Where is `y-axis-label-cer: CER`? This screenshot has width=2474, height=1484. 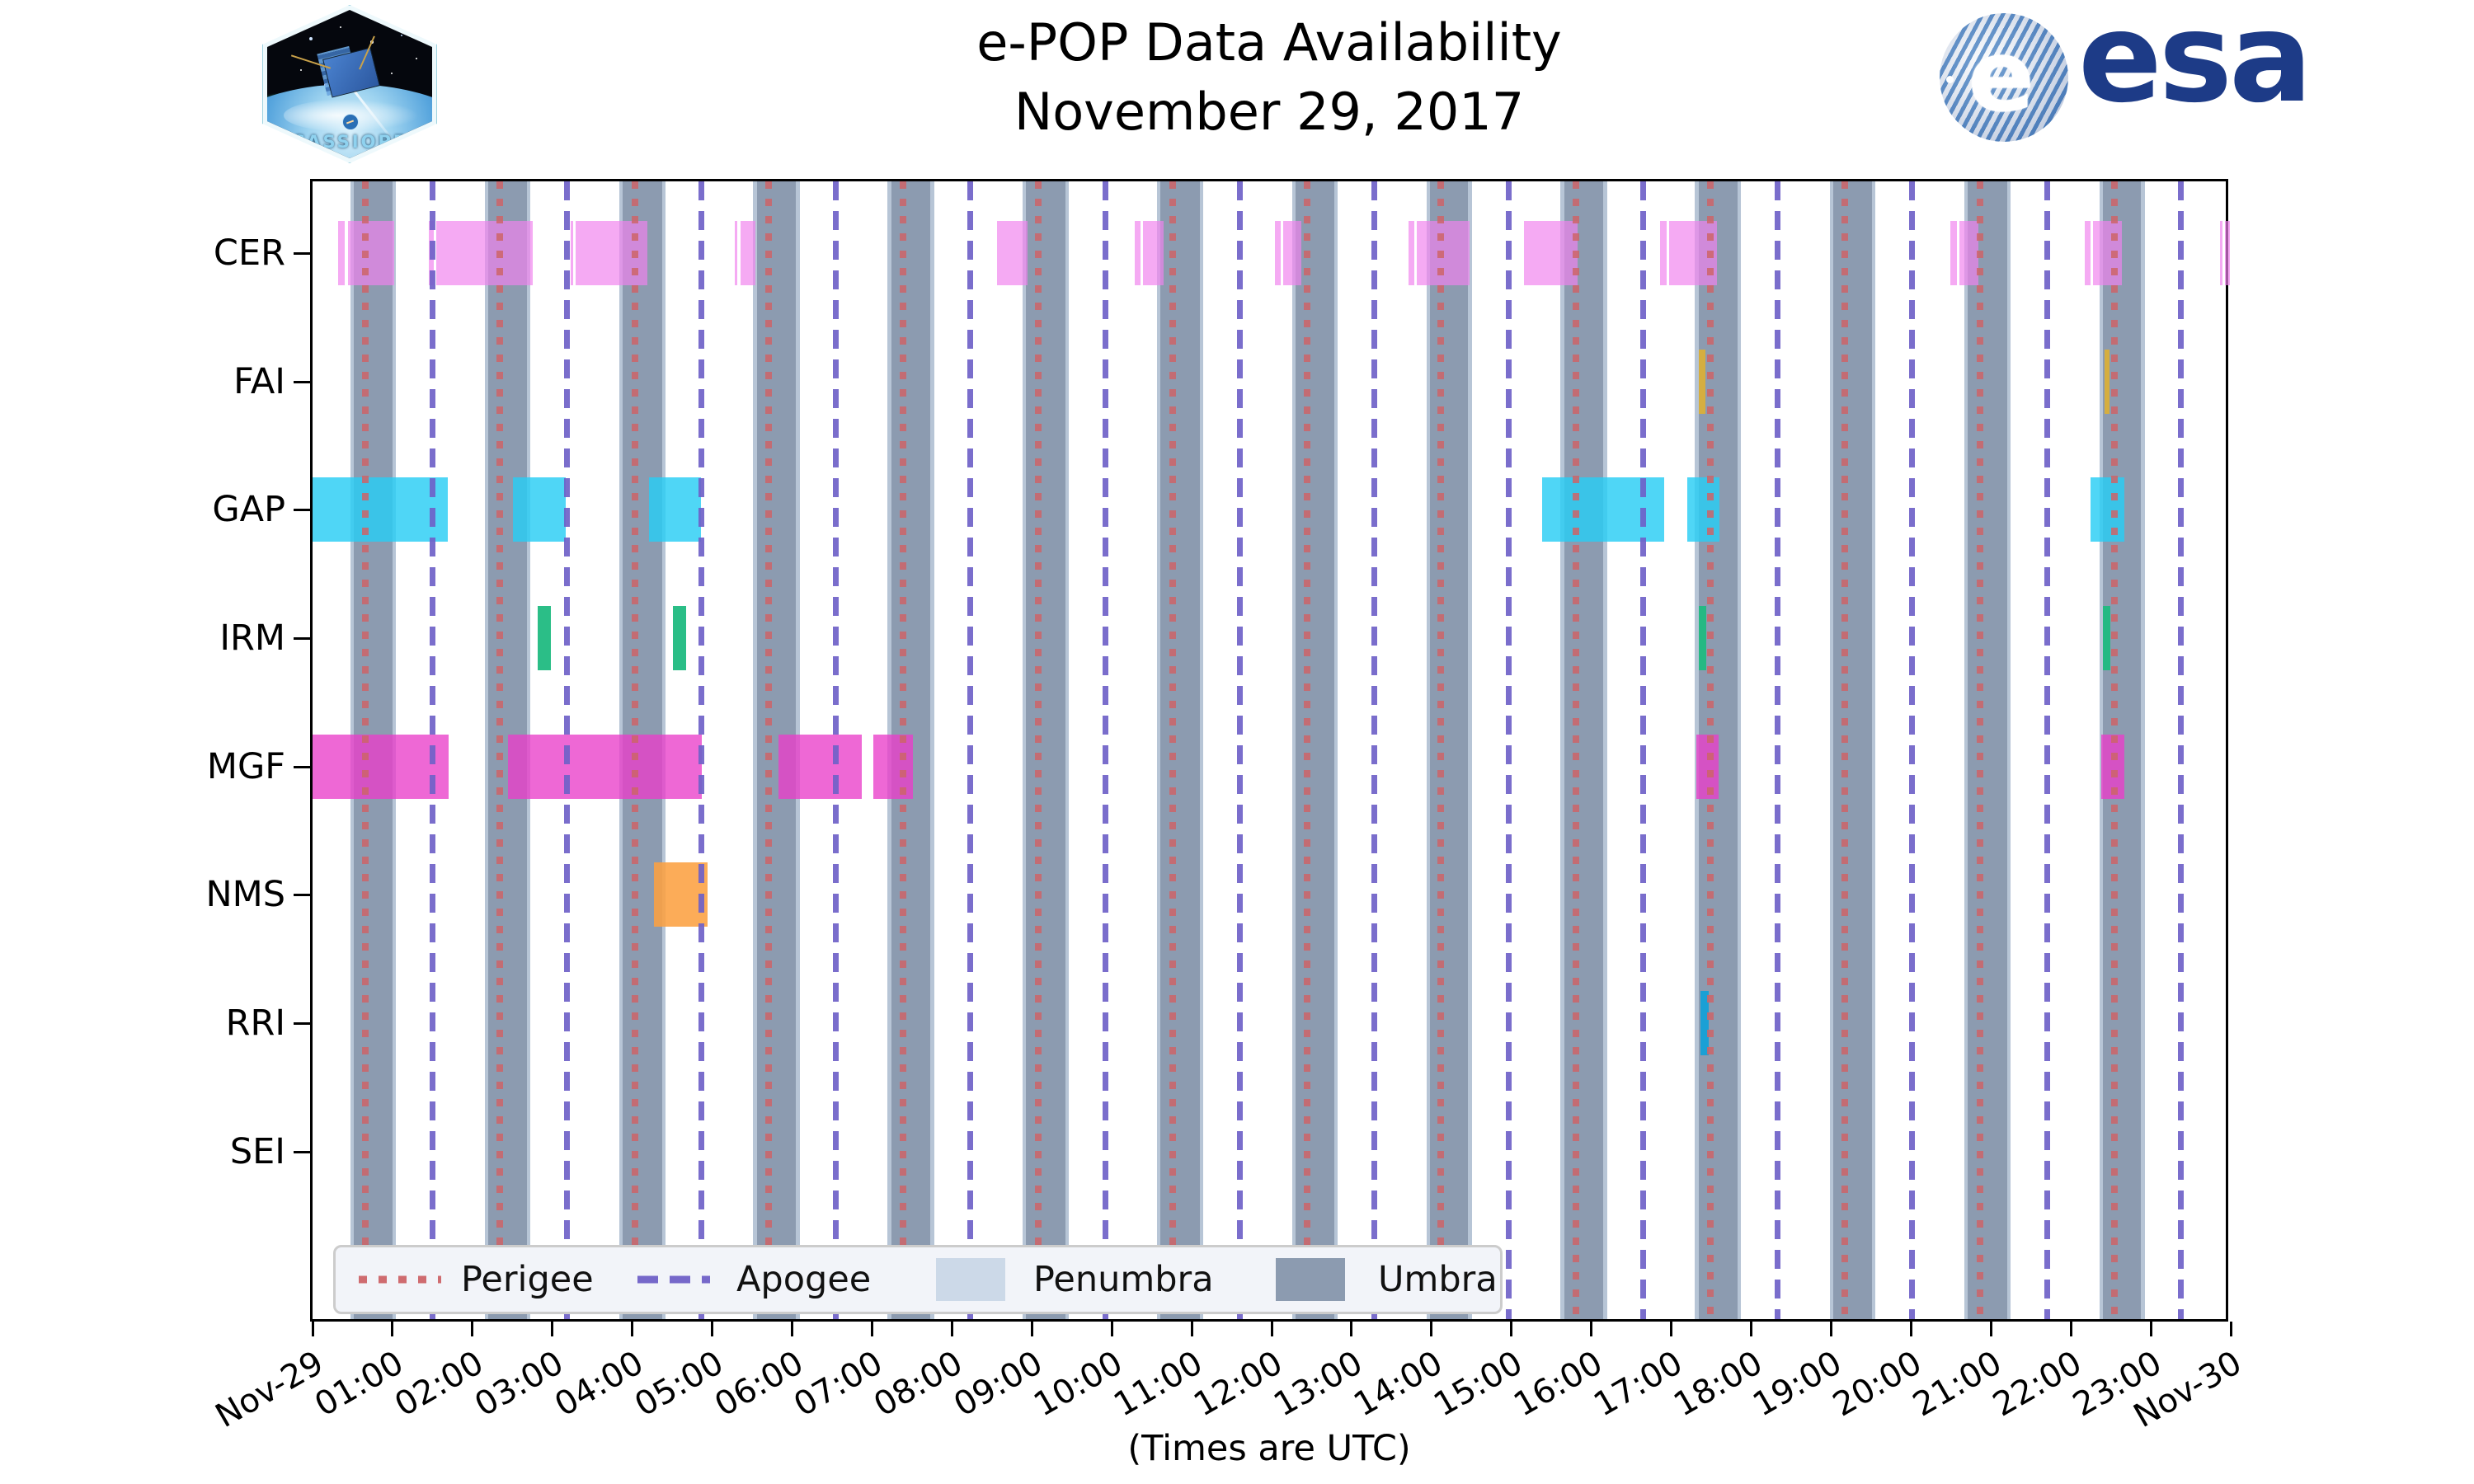
y-axis-label-cer: CER is located at coordinates (249, 253).